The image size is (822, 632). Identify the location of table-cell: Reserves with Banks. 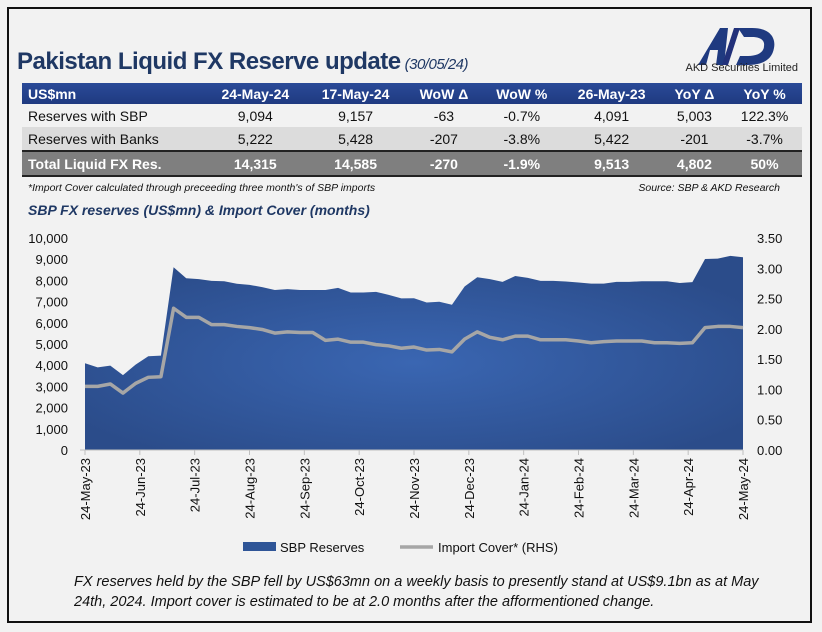
(114, 139).